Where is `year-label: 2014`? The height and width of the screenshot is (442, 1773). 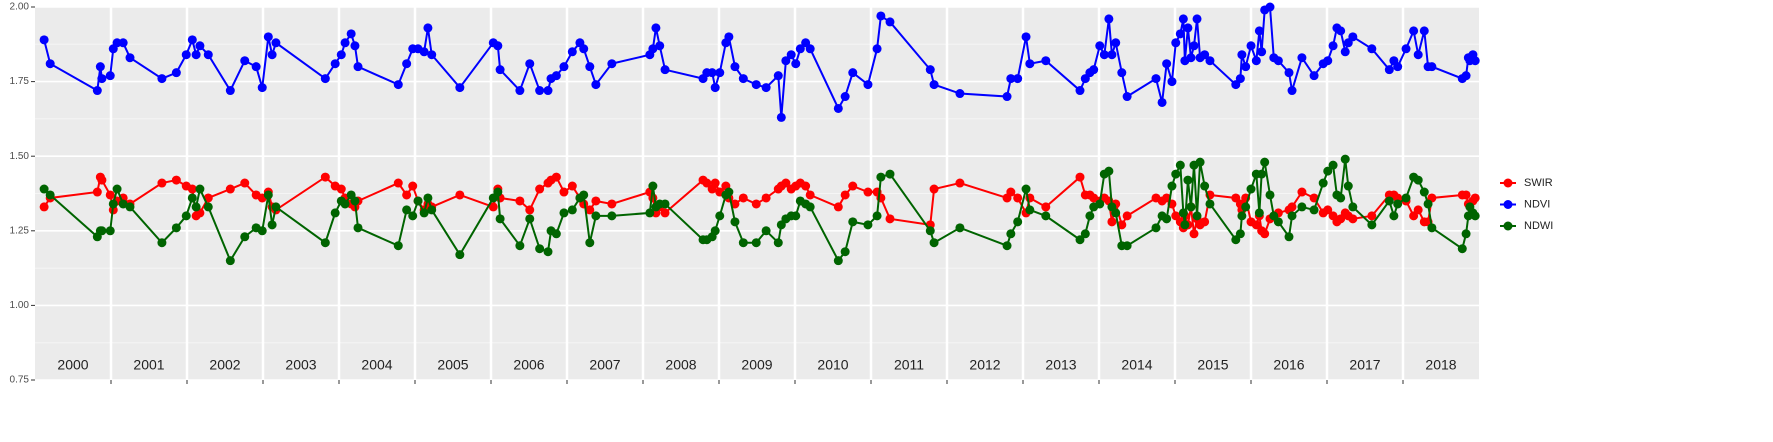
year-label: 2014 is located at coordinates (1136, 365).